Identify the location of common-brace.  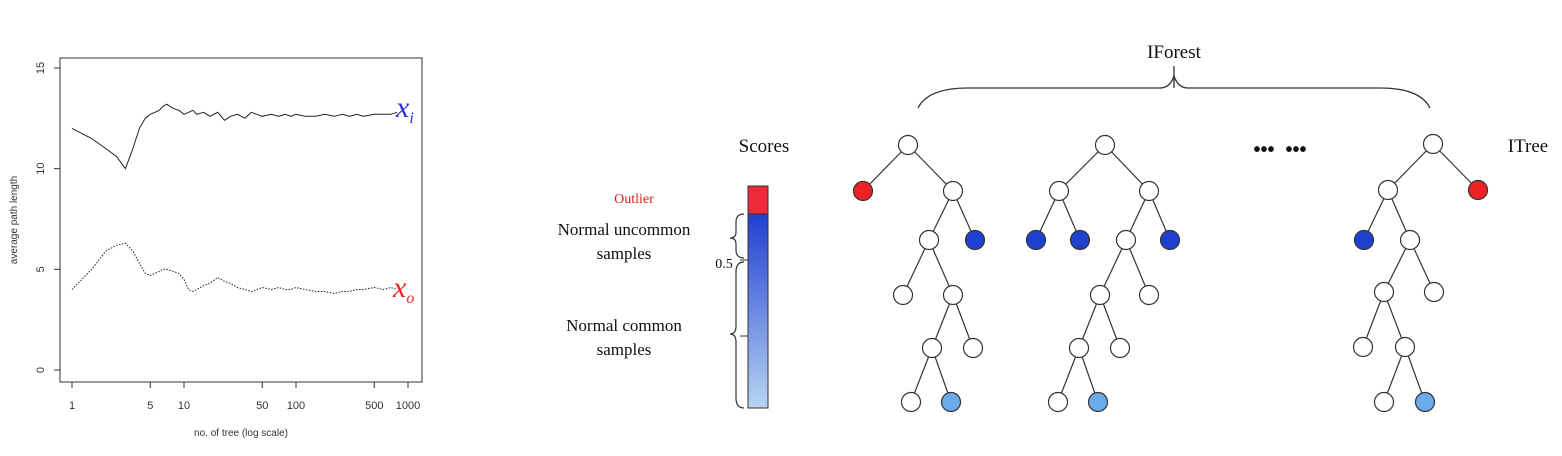
(737, 335).